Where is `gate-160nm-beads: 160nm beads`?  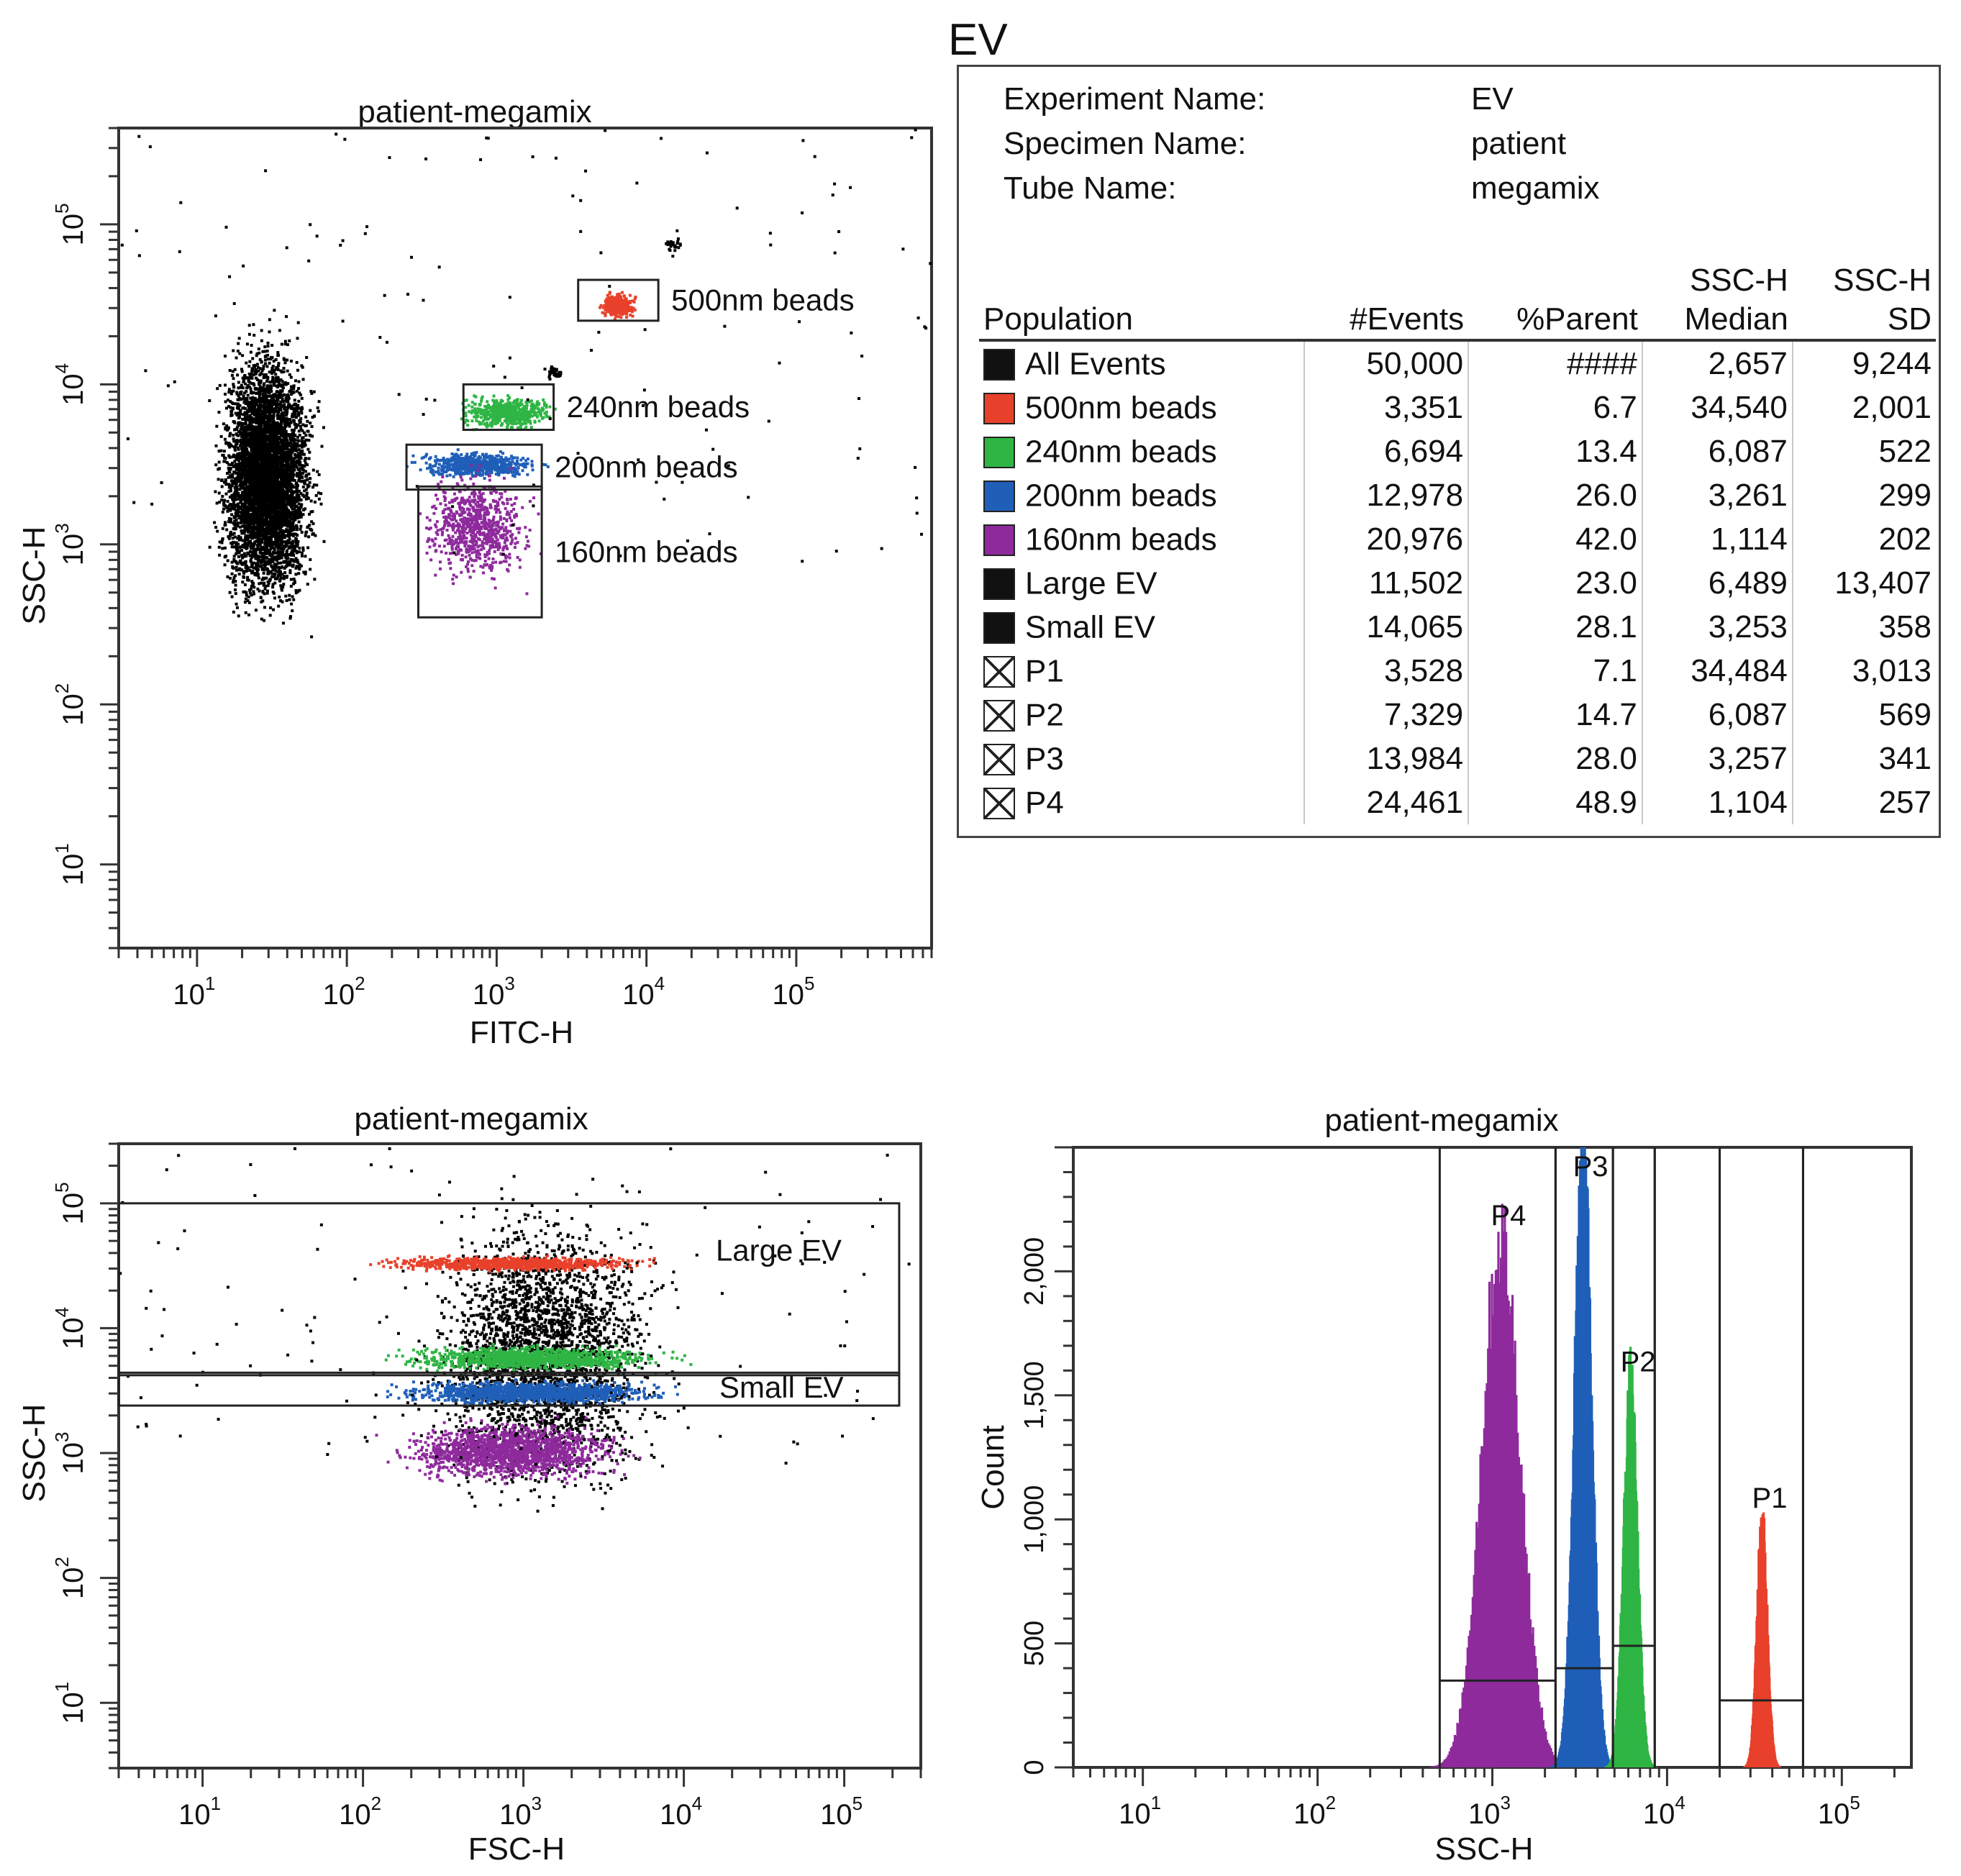 gate-160nm-beads: 160nm beads is located at coordinates (577, 552).